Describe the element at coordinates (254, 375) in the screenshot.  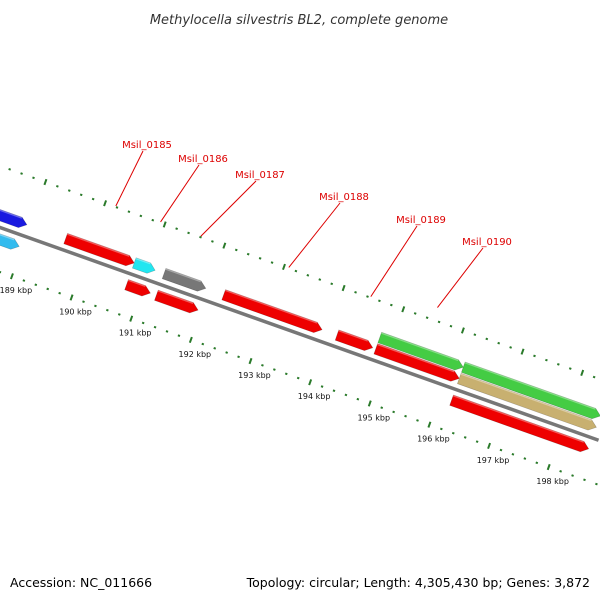
I see `kbp-scale-label: 193 kbp` at that location.